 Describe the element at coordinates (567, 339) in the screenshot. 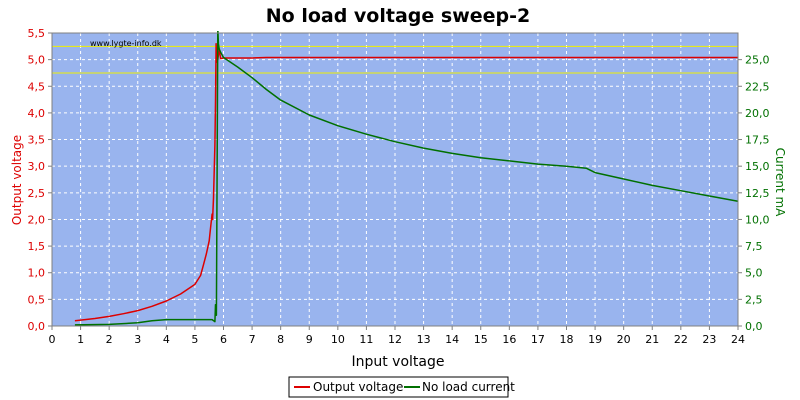

I see `x-tick-label: 18` at that location.